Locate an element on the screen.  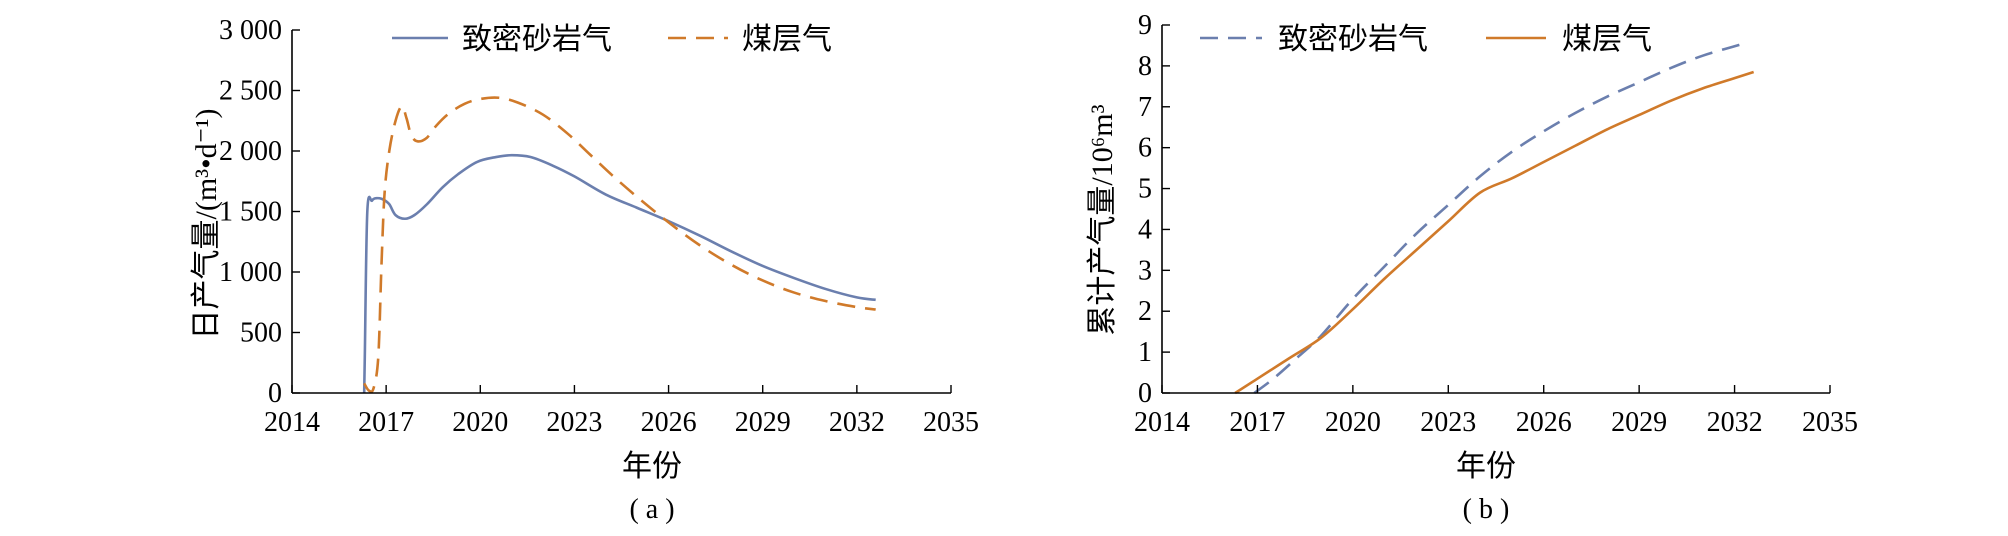
panel-label-a: ( a ) is located at coordinates (651, 509).